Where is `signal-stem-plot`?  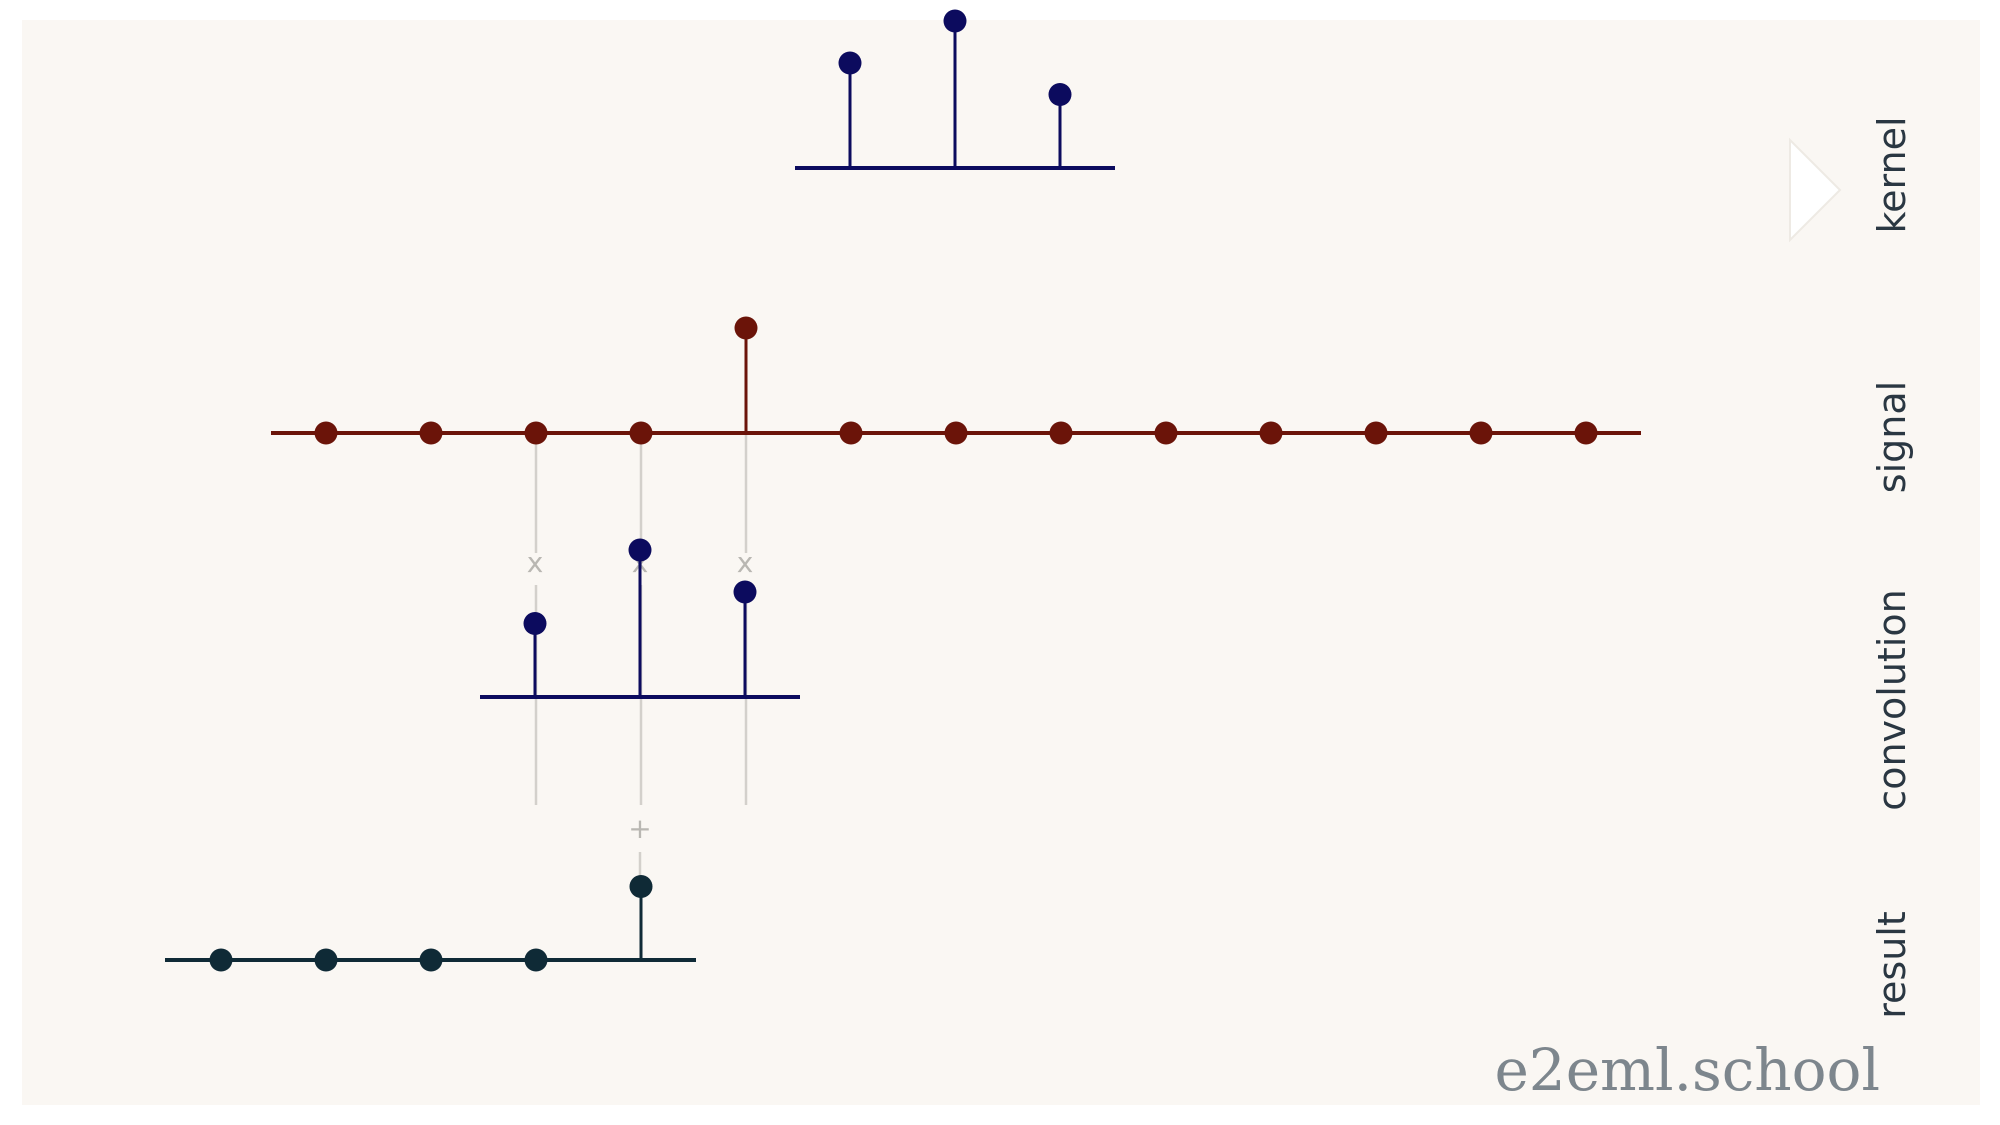 signal-stem-plot is located at coordinates (956, 380).